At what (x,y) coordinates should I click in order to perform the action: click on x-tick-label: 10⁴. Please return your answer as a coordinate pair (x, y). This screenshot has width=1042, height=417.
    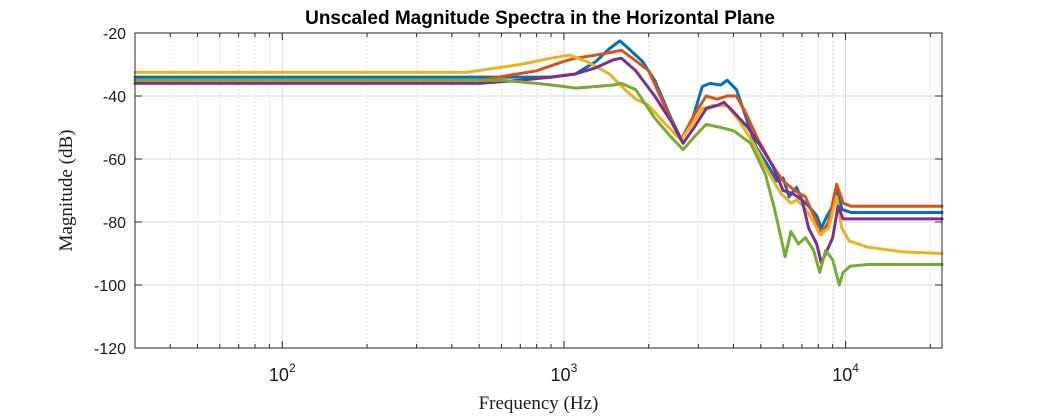
    Looking at the image, I should click on (845, 373).